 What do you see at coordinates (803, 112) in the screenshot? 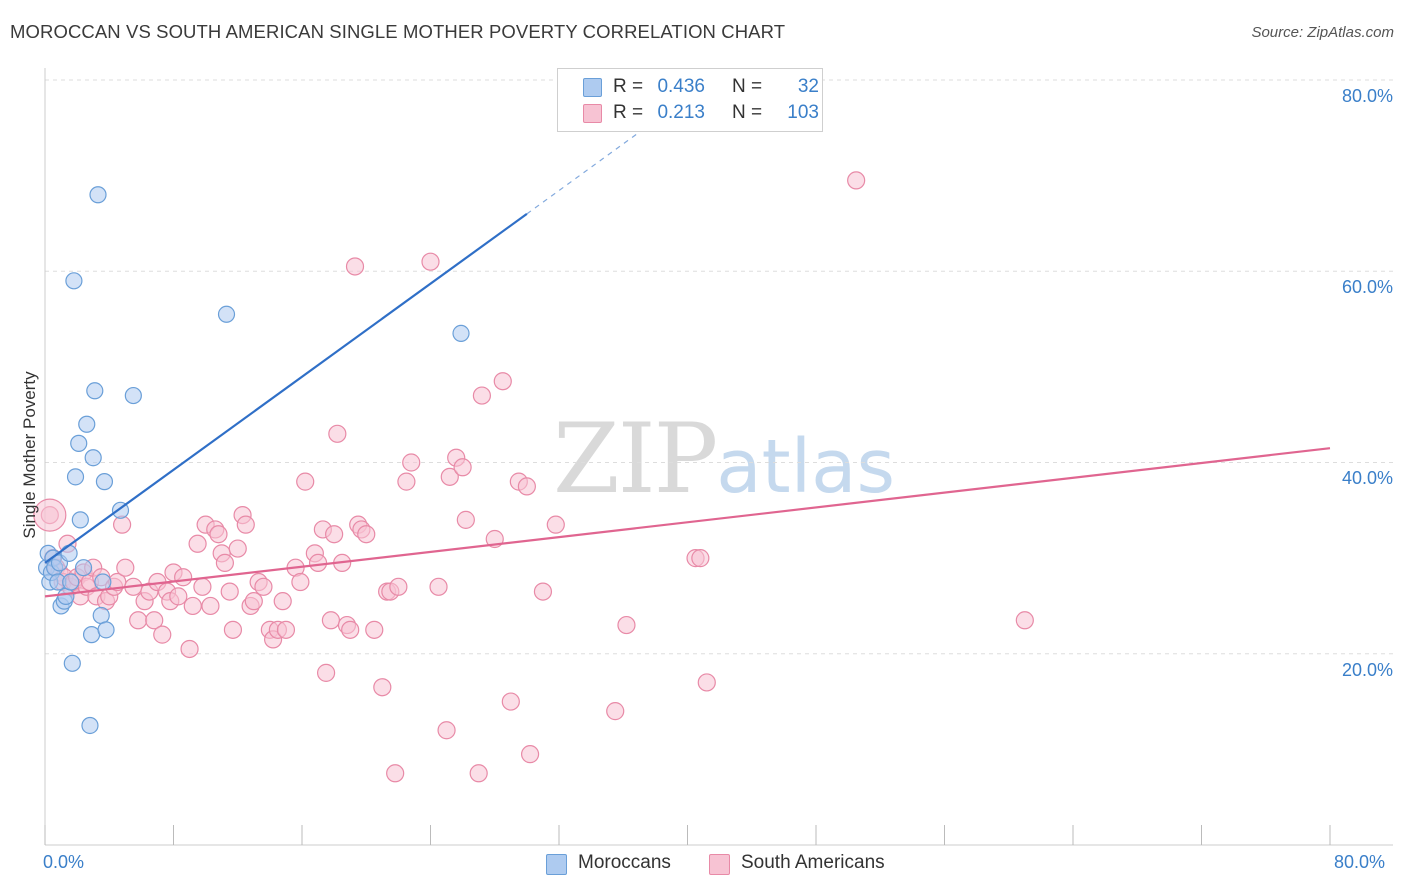
I see `n-value: 103` at bounding box center [803, 112].